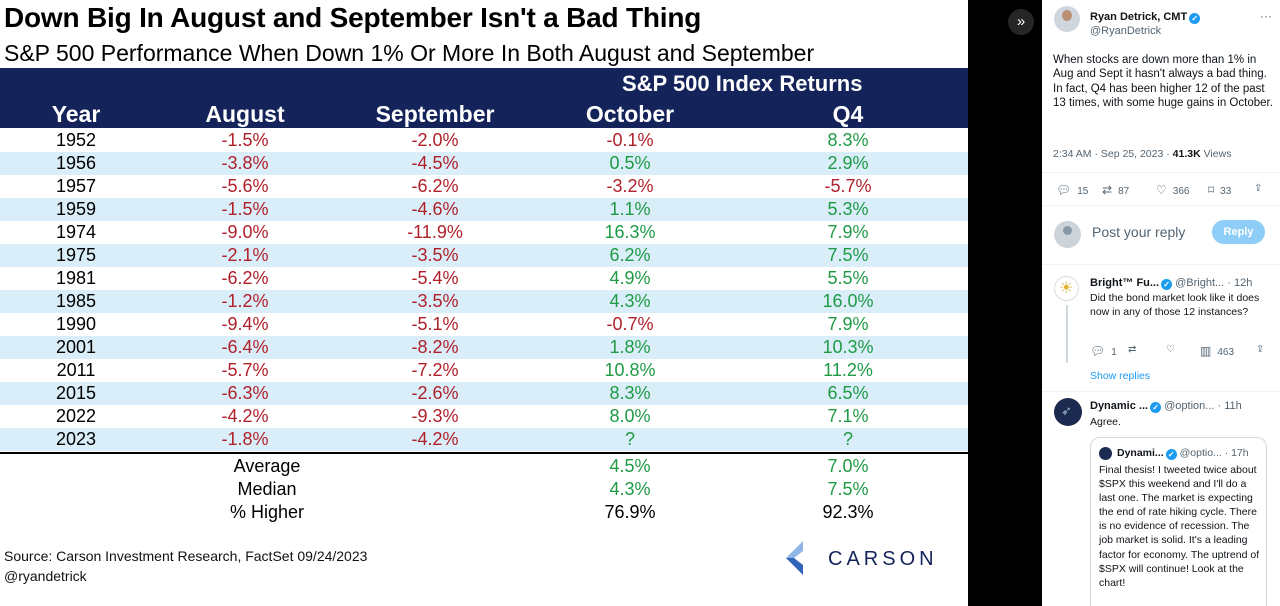 Image resolution: width=1280 pixels, height=606 pixels. What do you see at coordinates (1105, 422) in the screenshot?
I see `comment-text: Agree.` at bounding box center [1105, 422].